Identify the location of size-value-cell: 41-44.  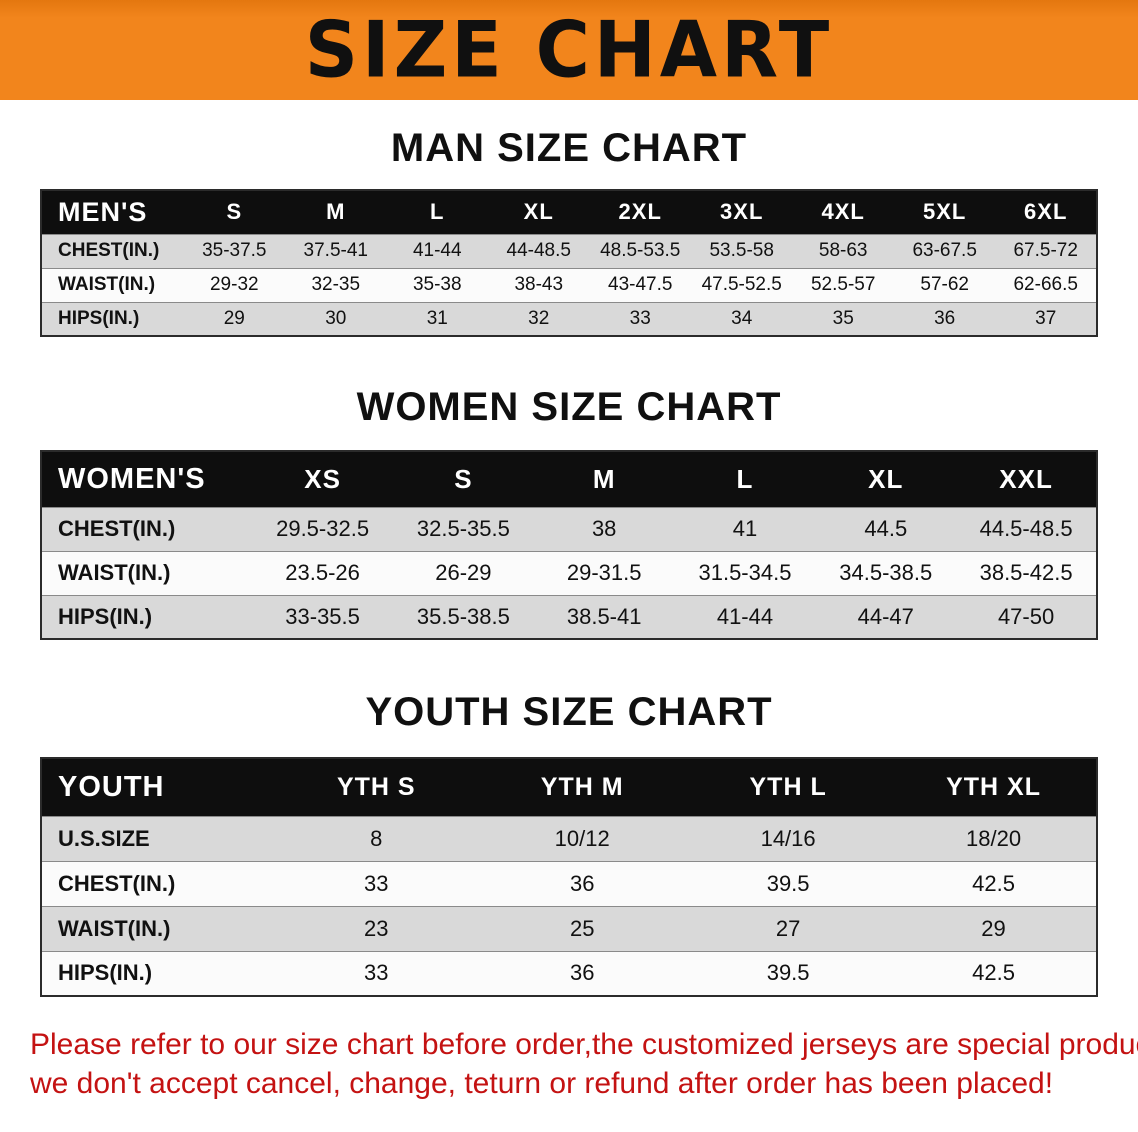
(745, 616).